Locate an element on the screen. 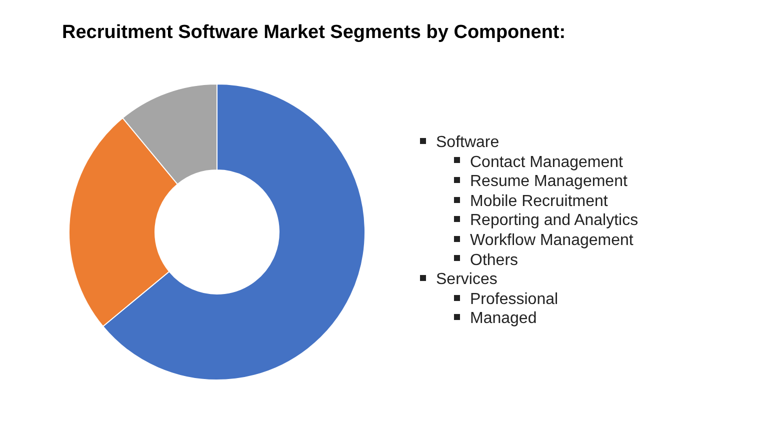 Image resolution: width=766 pixels, height=423 pixels. text: Mobile Recruitment is located at coordinates (539, 202).